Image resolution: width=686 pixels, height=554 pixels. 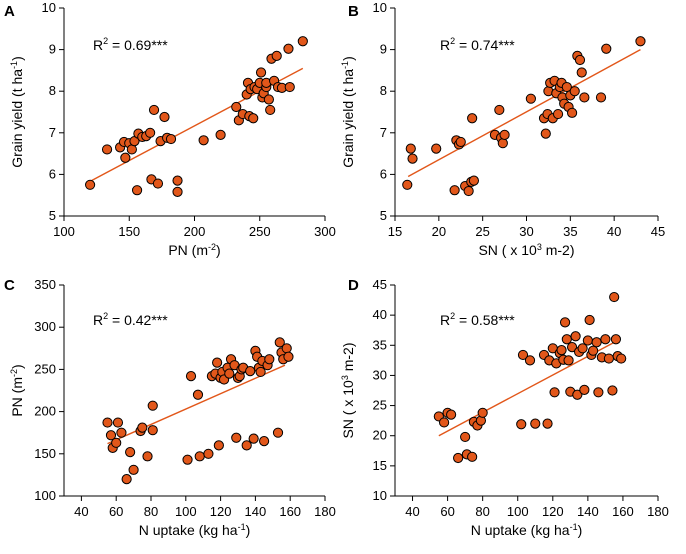 I want to click on y-tick-label: 8, so click(x=383, y=90).